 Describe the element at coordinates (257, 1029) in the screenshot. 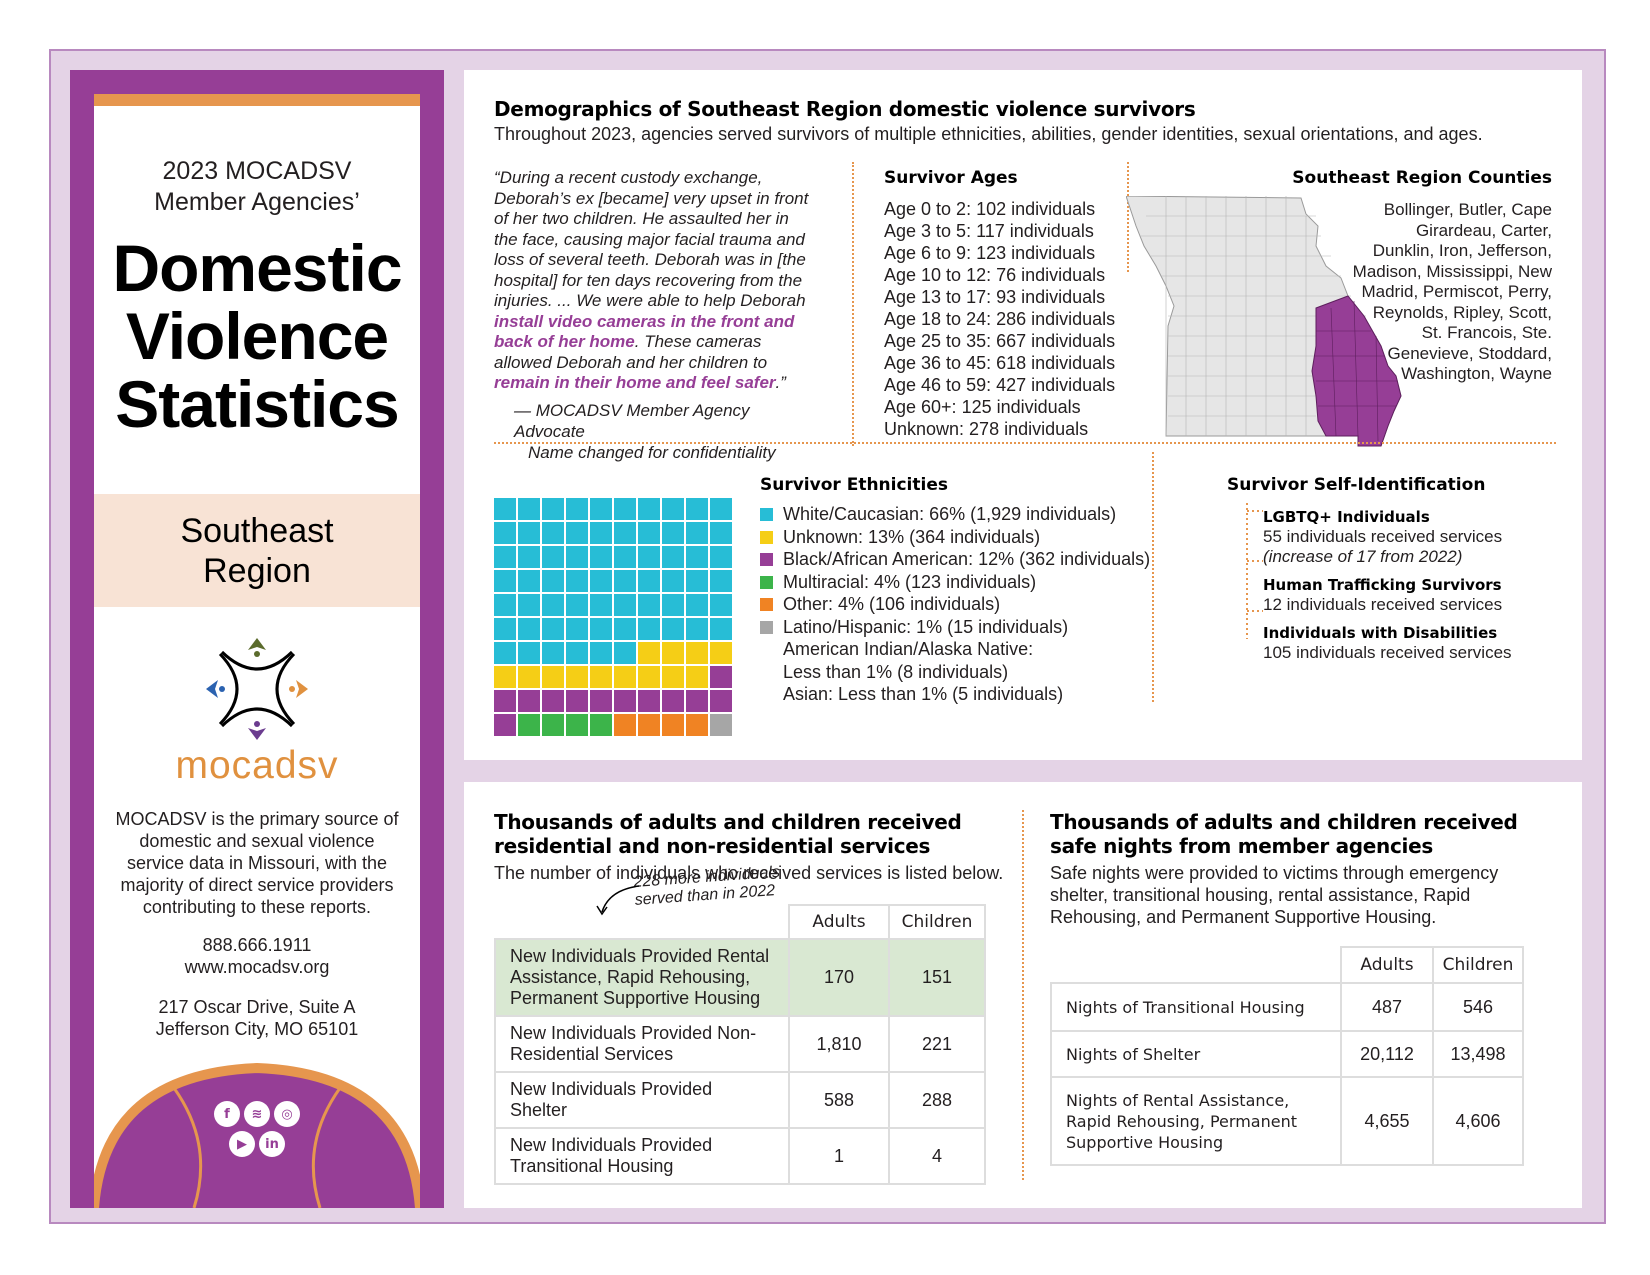

I see `address-line: Jefferson City, MO 65101` at that location.